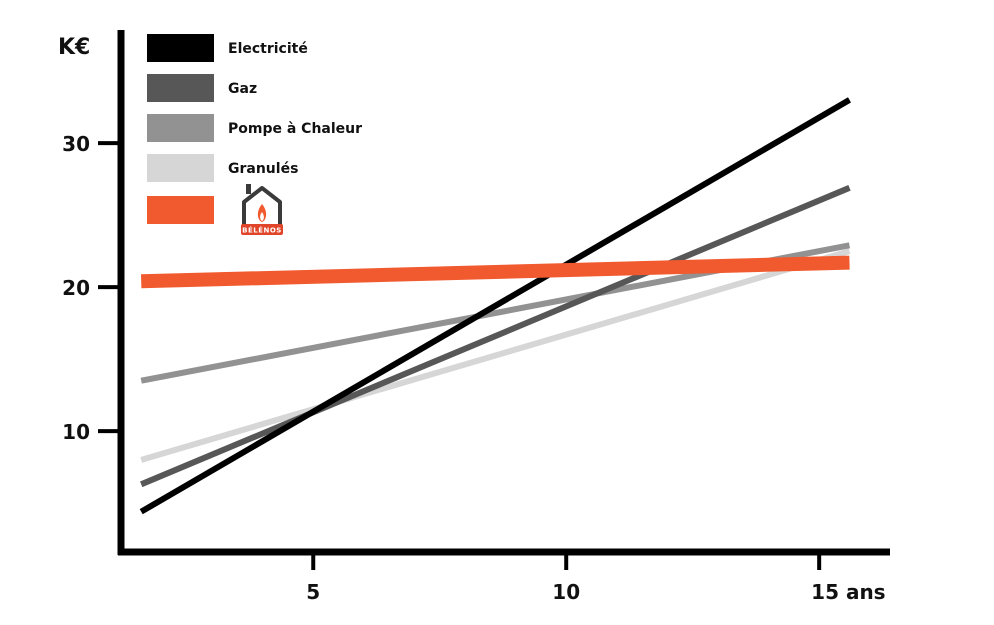 The image size is (994, 625). What do you see at coordinates (74, 47) in the screenshot?
I see `y-axis-unit-label: K€` at bounding box center [74, 47].